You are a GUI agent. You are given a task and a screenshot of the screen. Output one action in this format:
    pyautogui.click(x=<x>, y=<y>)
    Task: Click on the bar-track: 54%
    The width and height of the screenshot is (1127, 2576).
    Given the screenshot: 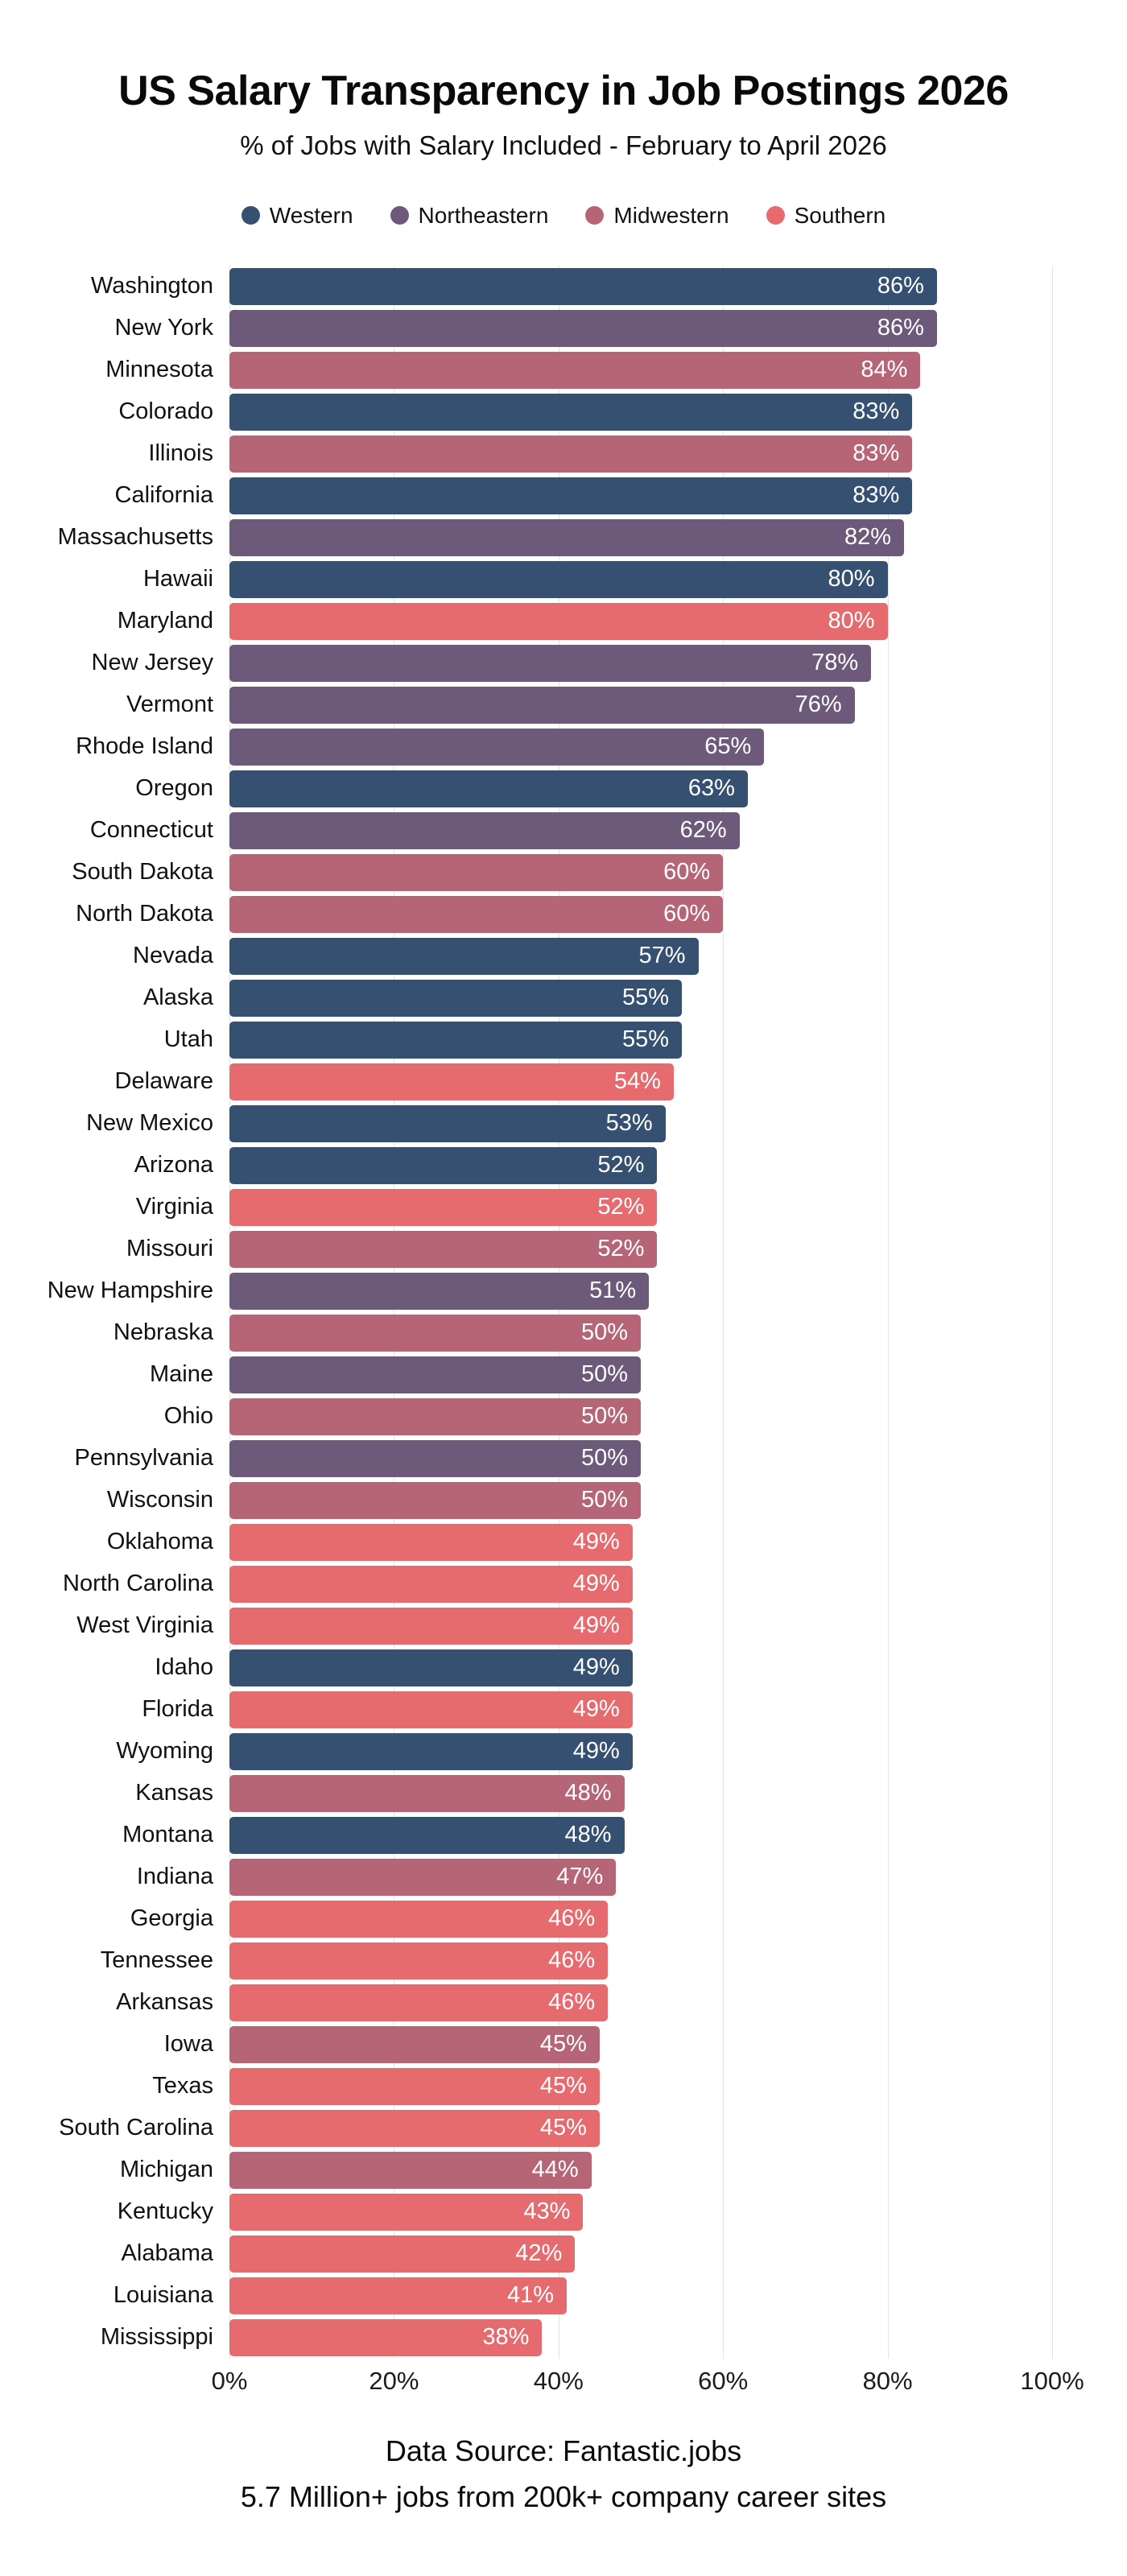 What is the action you would take?
    pyautogui.click(x=640, y=1081)
    